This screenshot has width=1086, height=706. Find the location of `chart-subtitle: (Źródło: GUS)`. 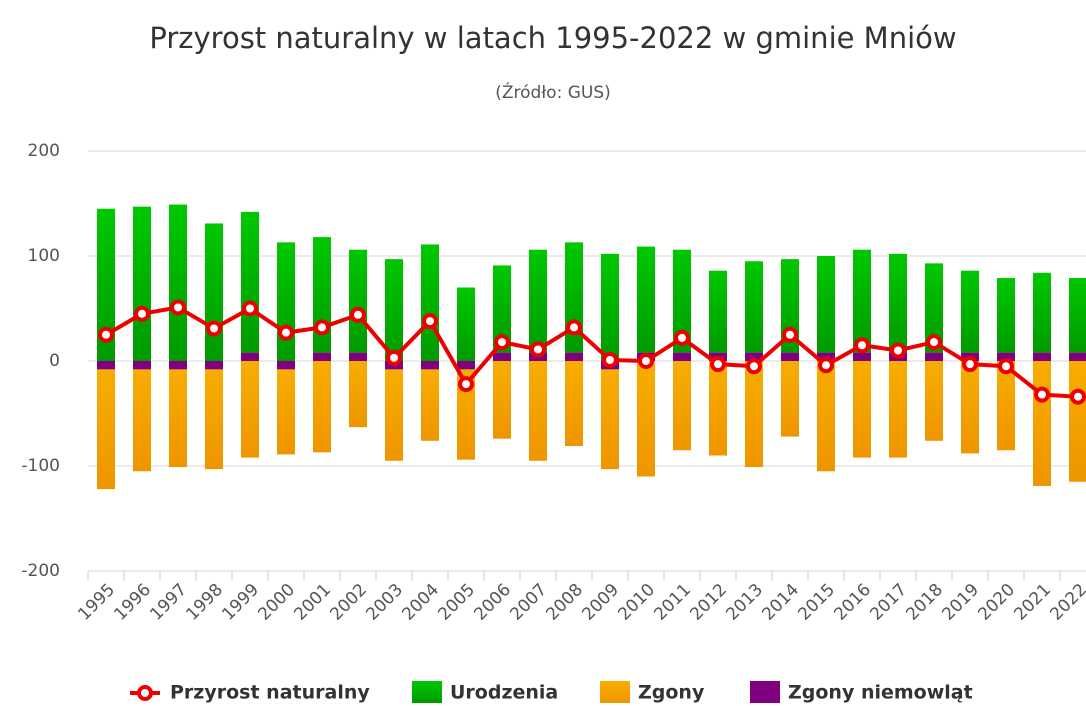

chart-subtitle: (Źródło: GUS) is located at coordinates (553, 92).